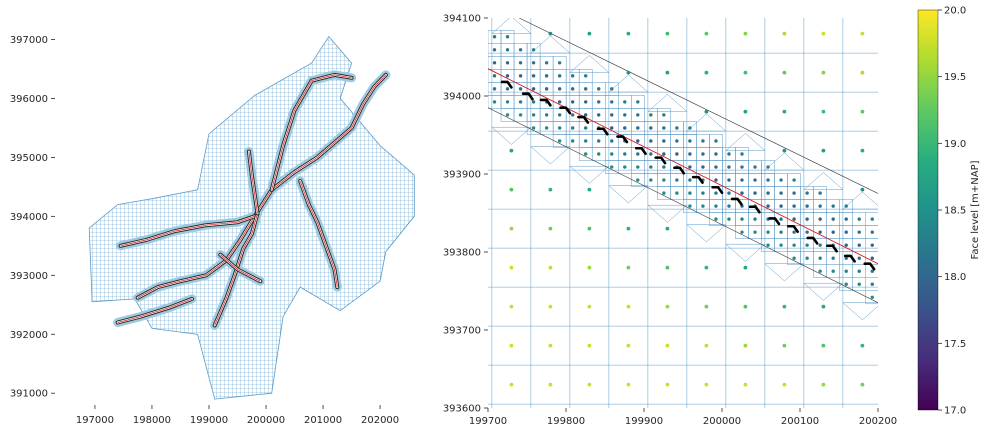 This screenshot has width=987, height=440. I want to click on detail-x-tick-label: 200200, so click(878, 421).